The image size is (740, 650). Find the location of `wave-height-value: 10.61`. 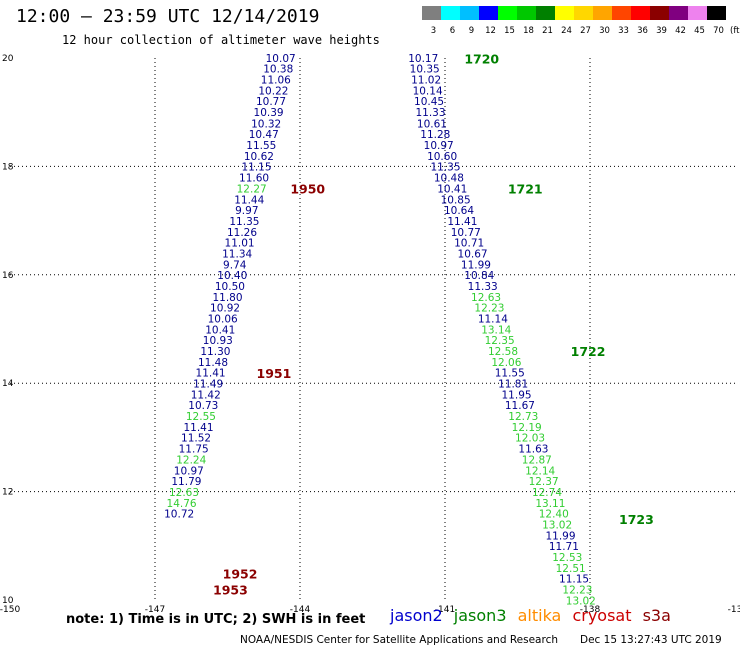

wave-height-value: 10.61 is located at coordinates (432, 124).